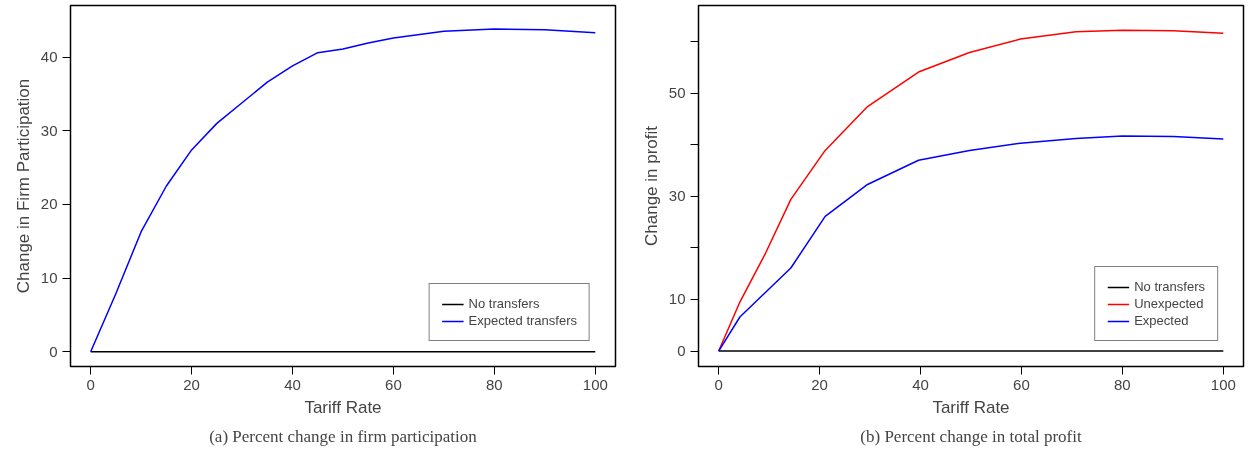 The height and width of the screenshot is (453, 1251). What do you see at coordinates (49, 204) in the screenshot?
I see `y-tick-label: 20` at bounding box center [49, 204].